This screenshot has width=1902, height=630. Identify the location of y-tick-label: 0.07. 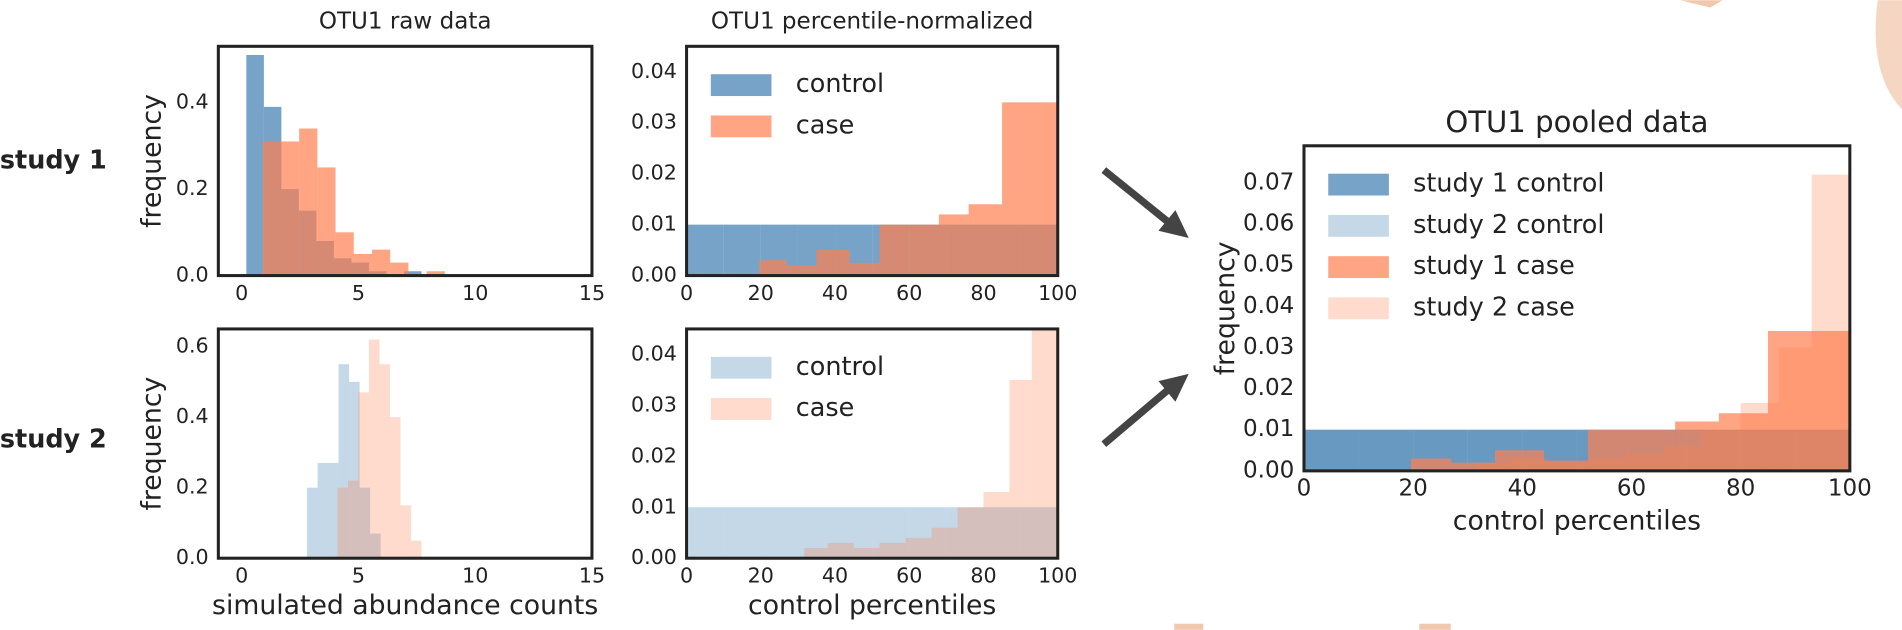
(1268, 182).